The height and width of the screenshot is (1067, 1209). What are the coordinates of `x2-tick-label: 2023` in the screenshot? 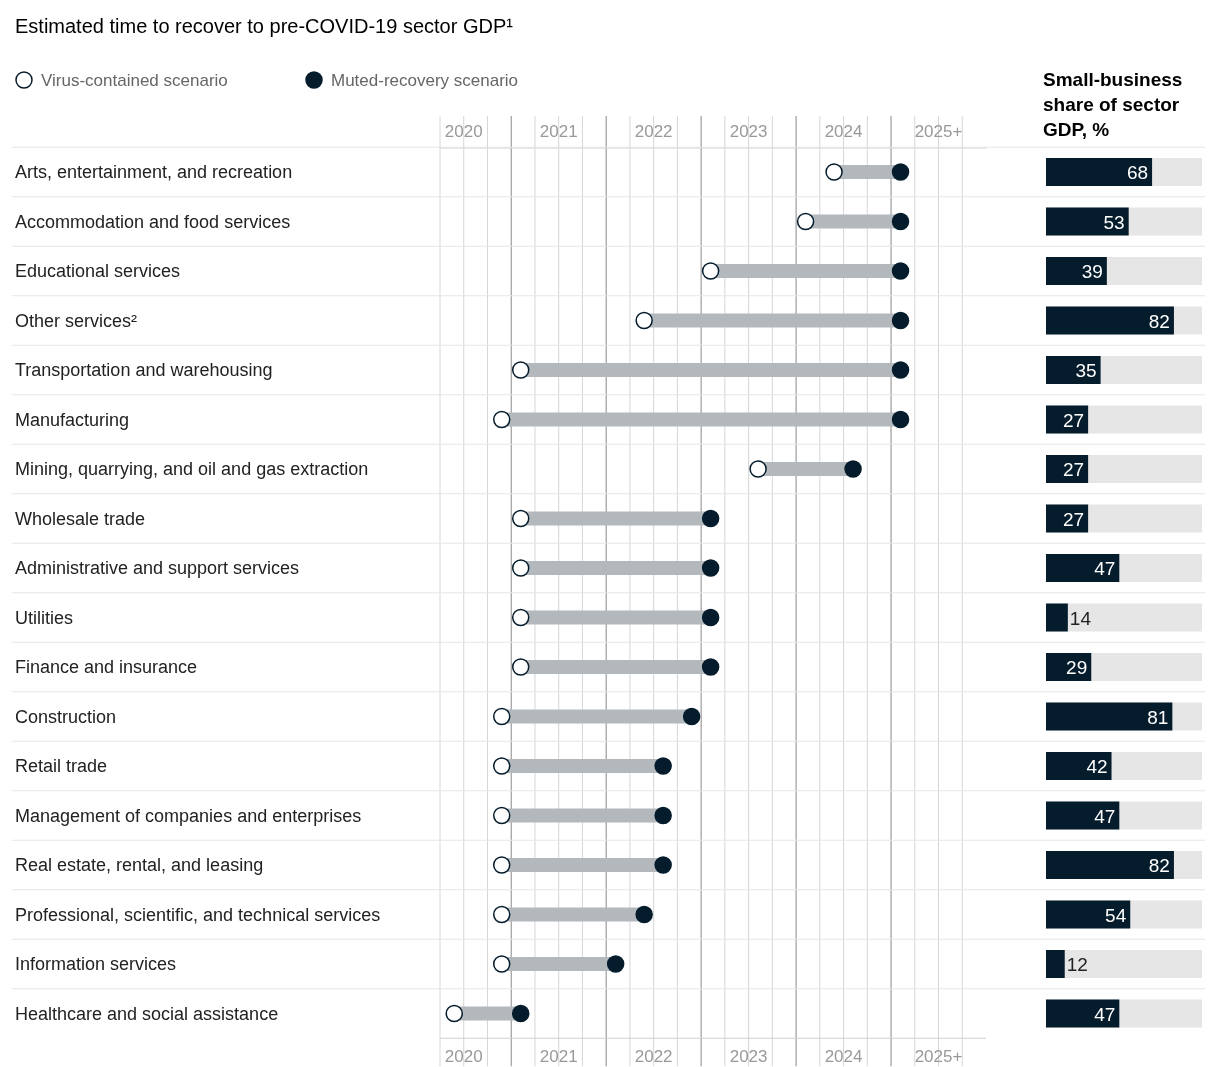 It's located at (748, 1056).